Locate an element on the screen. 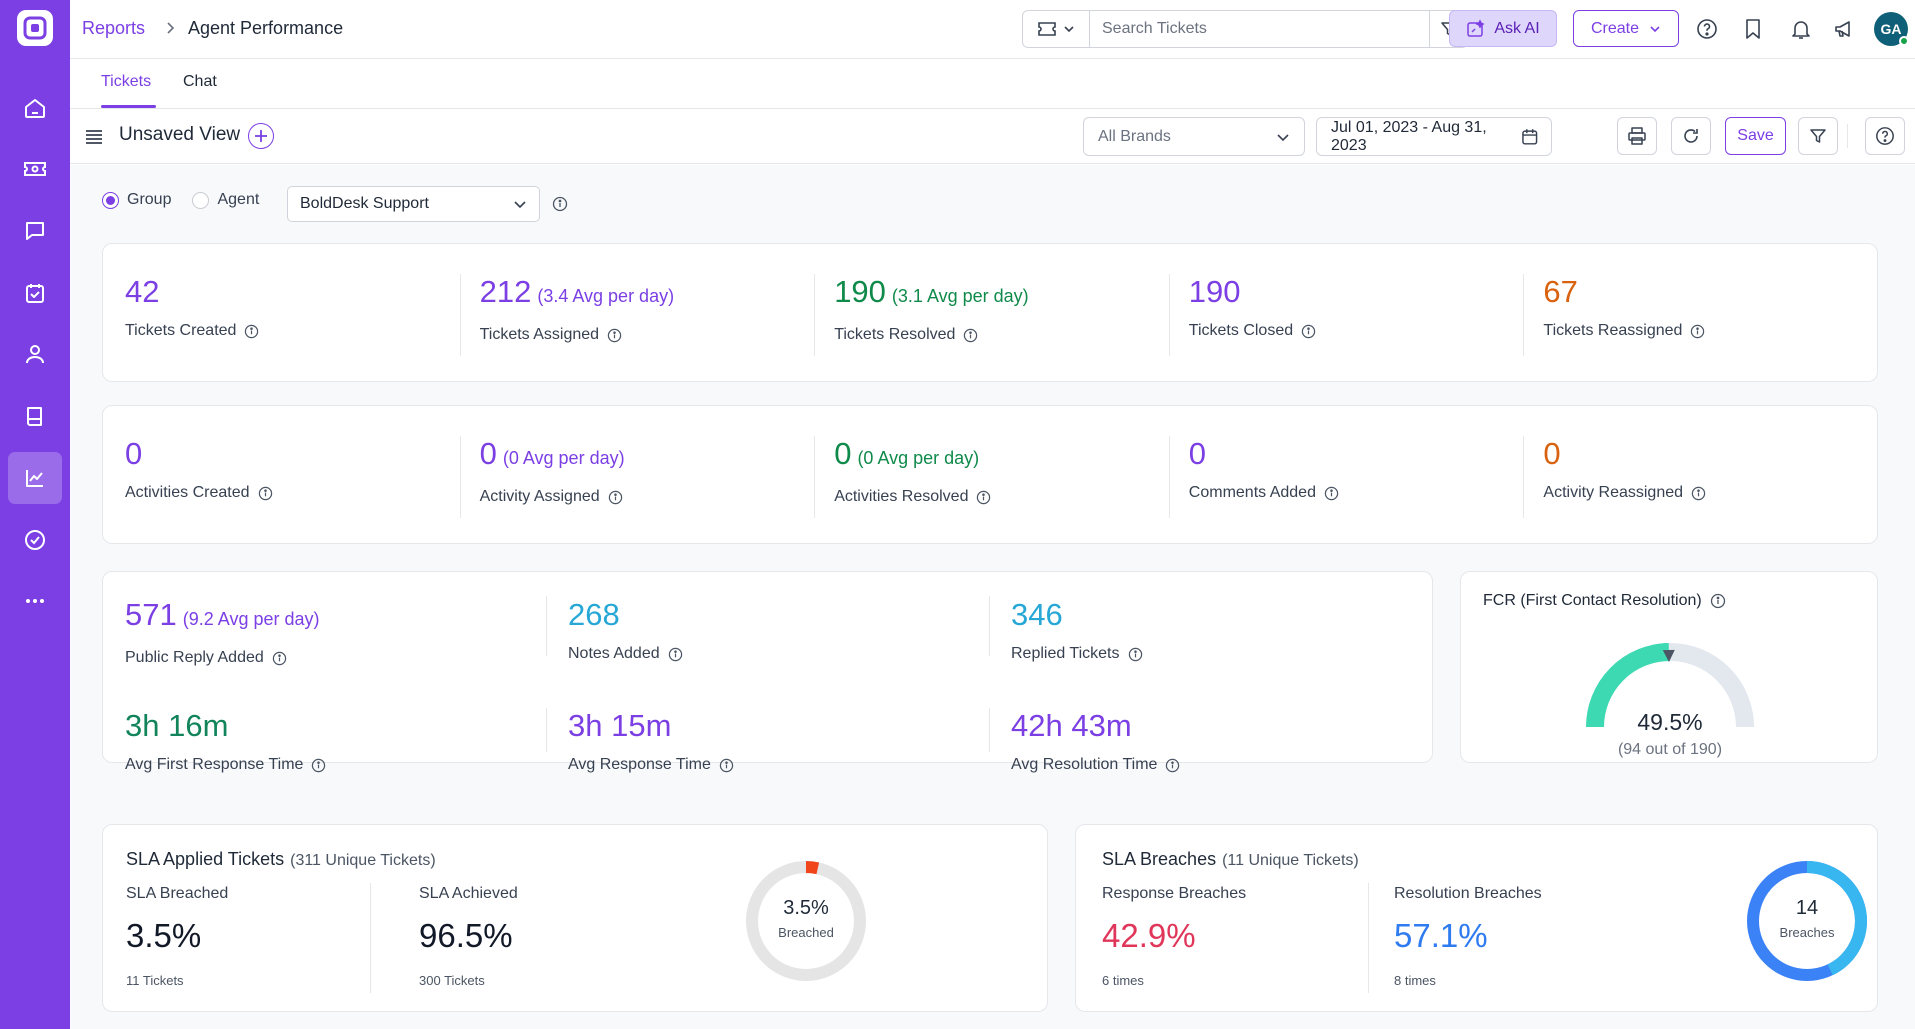  announcements-button is located at coordinates (1844, 29).